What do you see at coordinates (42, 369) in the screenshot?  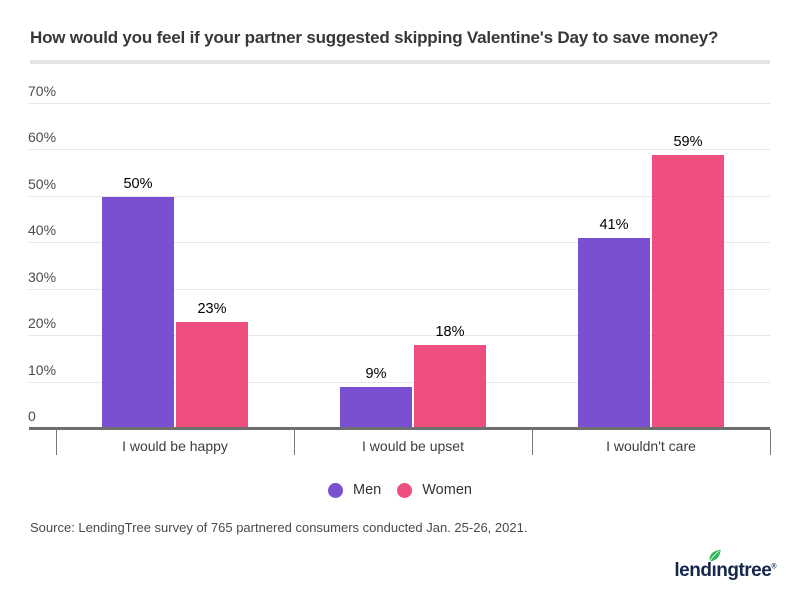 I see `y-tick-label-10: 10%` at bounding box center [42, 369].